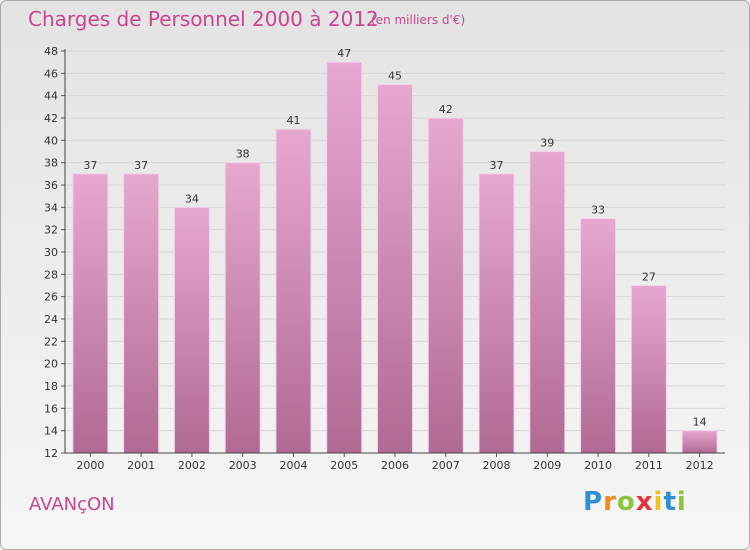 The image size is (750, 550). I want to click on y-tick-label: 48, so click(51, 51).